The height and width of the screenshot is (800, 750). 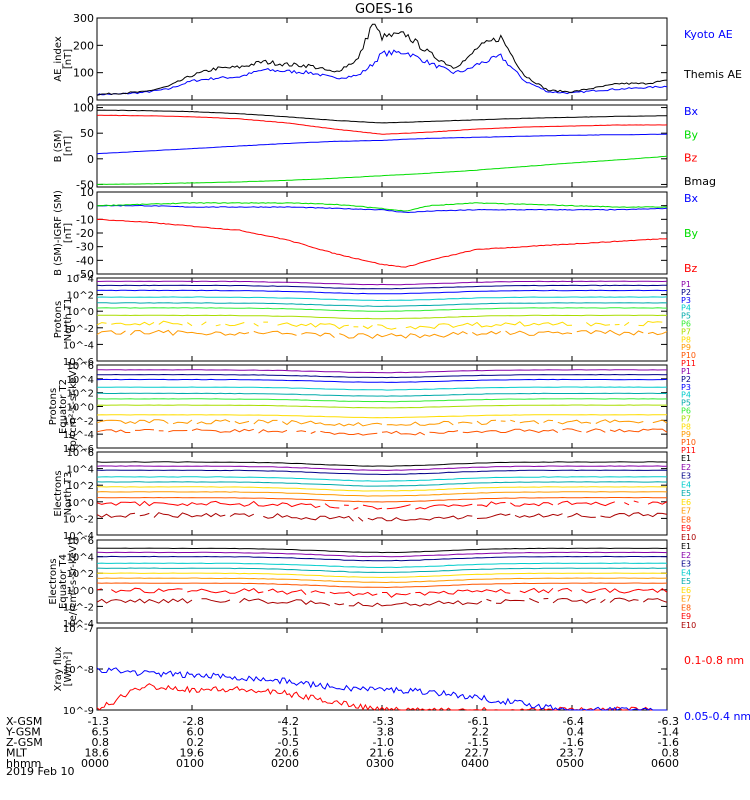 I want to click on orbit-row-label: X-GSM, so click(x=24, y=721).